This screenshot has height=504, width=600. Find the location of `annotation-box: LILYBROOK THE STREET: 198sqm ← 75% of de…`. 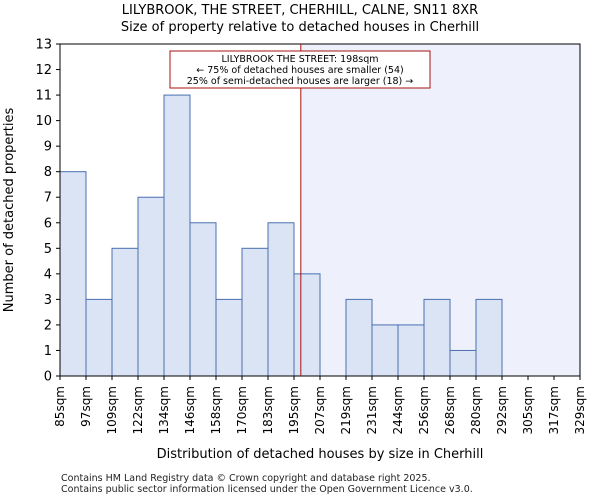

annotation-box: LILYBROOK THE STREET: 198sqm ← 75% of de… is located at coordinates (300, 69).